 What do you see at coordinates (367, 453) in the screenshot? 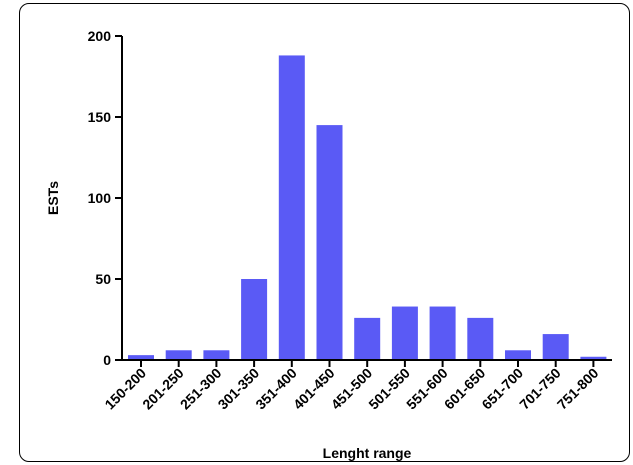
I see `x-axis-title: Lenght range` at bounding box center [367, 453].